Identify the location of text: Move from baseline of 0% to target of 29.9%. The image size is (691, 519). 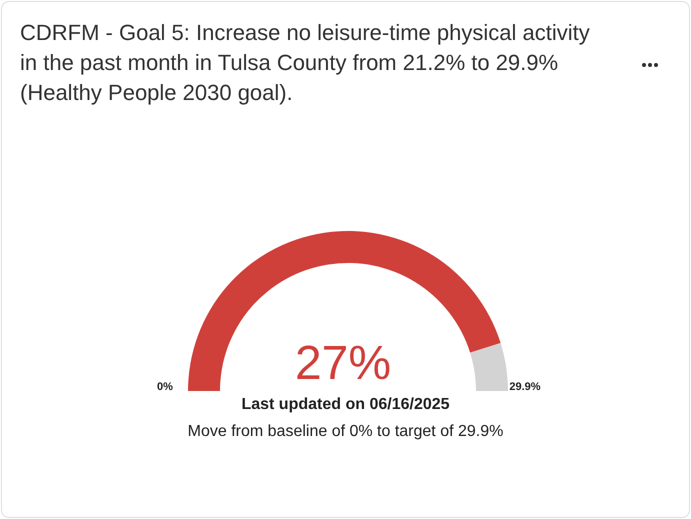
(345, 432).